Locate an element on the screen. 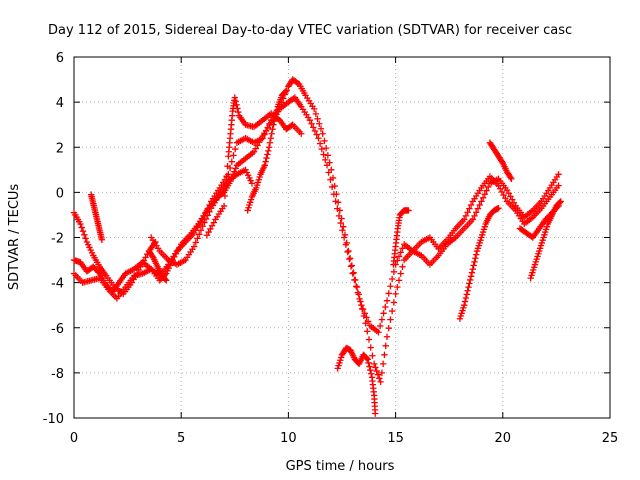 The width and height of the screenshot is (640, 480). y-tick-label: -2 is located at coordinates (57, 239).